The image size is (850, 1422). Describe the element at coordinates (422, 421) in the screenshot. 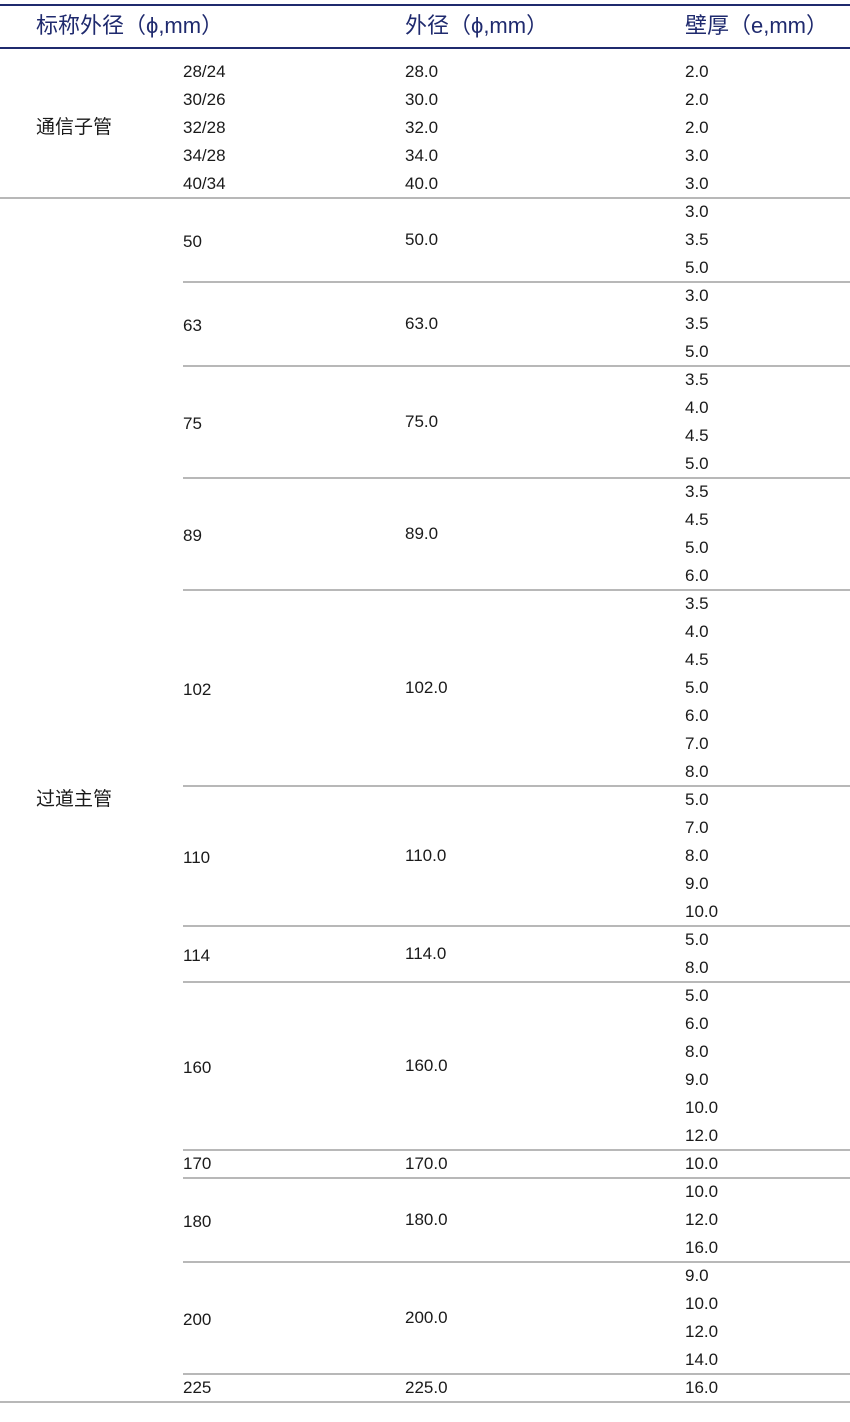

I see `outer-diameter-cell: 75.0` at that location.